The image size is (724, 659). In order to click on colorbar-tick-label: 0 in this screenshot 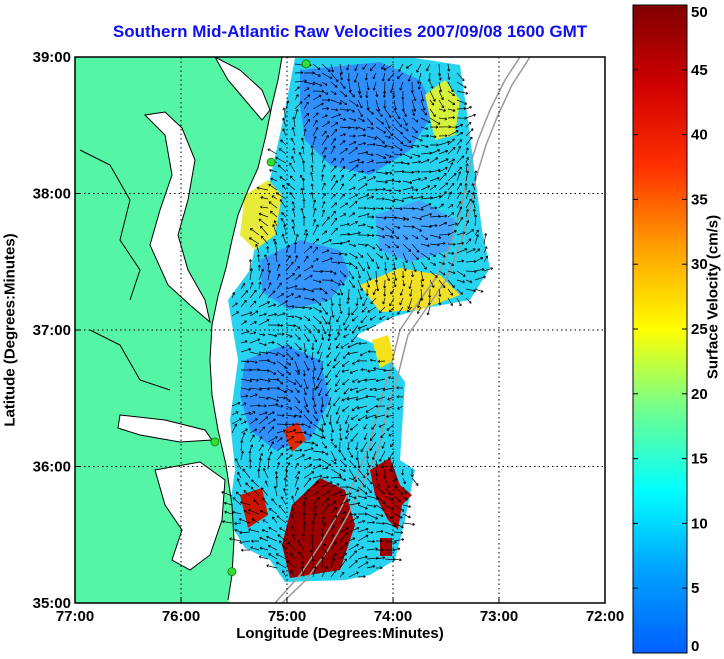, I will do `click(695, 646)`.